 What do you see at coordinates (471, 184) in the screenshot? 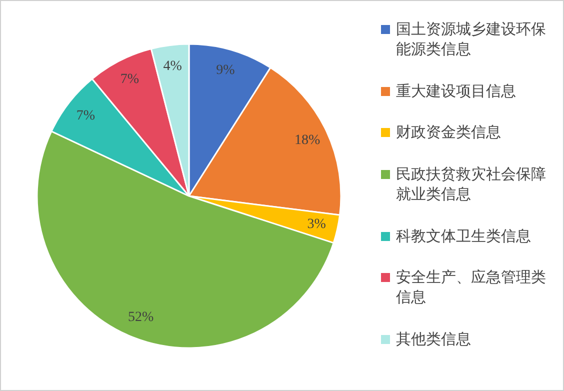
I see `legend-label: 民政扶贫救灾社会保障就业类信息` at bounding box center [471, 184].